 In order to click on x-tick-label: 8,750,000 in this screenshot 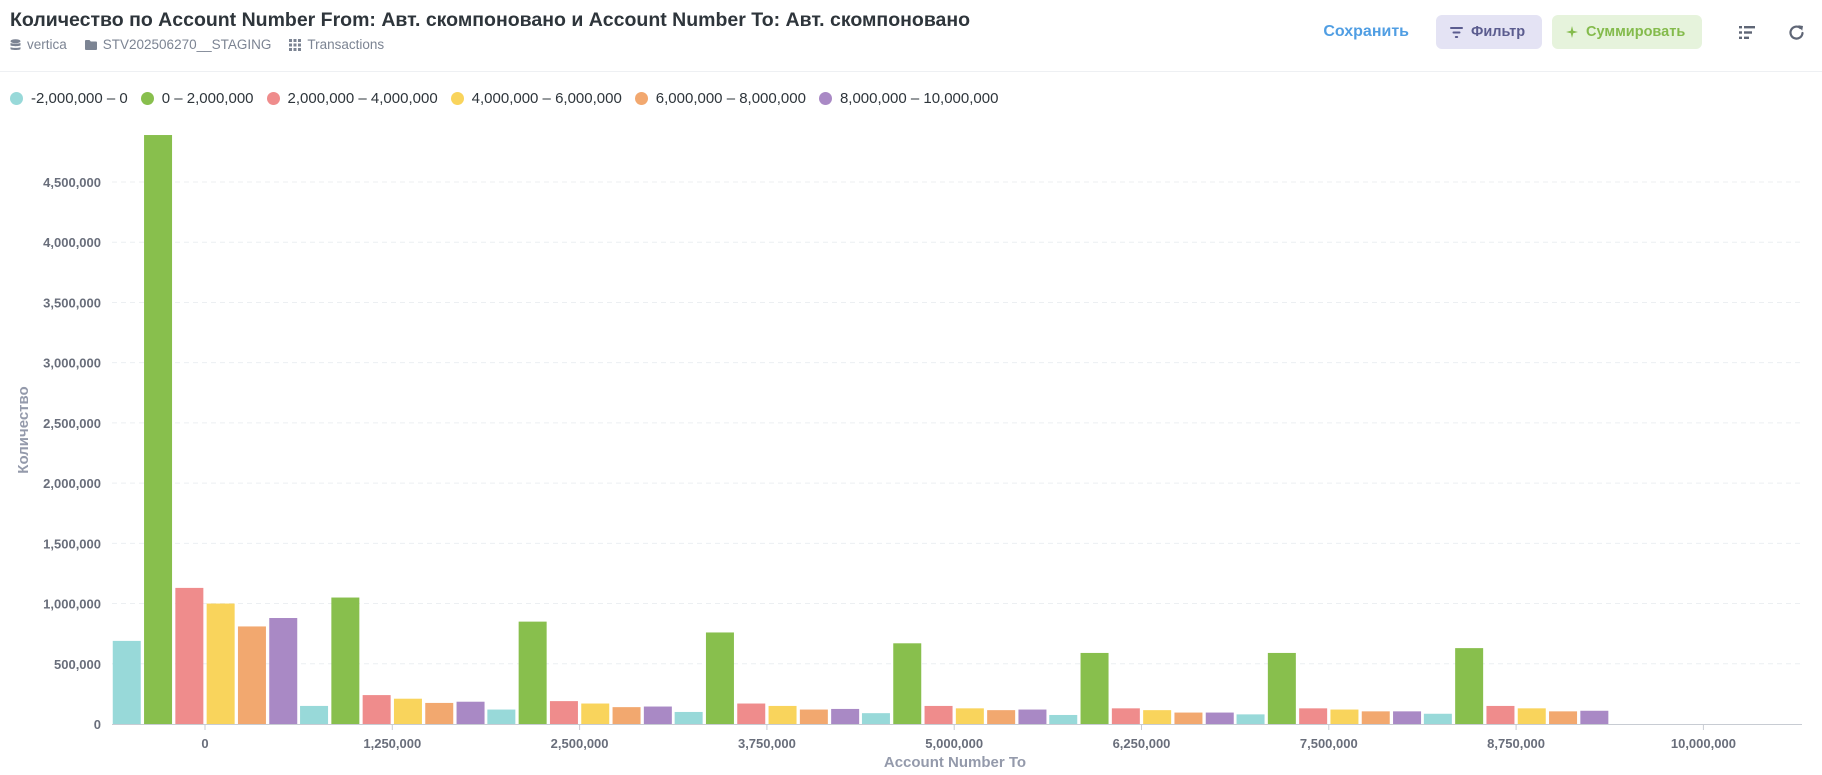, I will do `click(1516, 743)`.